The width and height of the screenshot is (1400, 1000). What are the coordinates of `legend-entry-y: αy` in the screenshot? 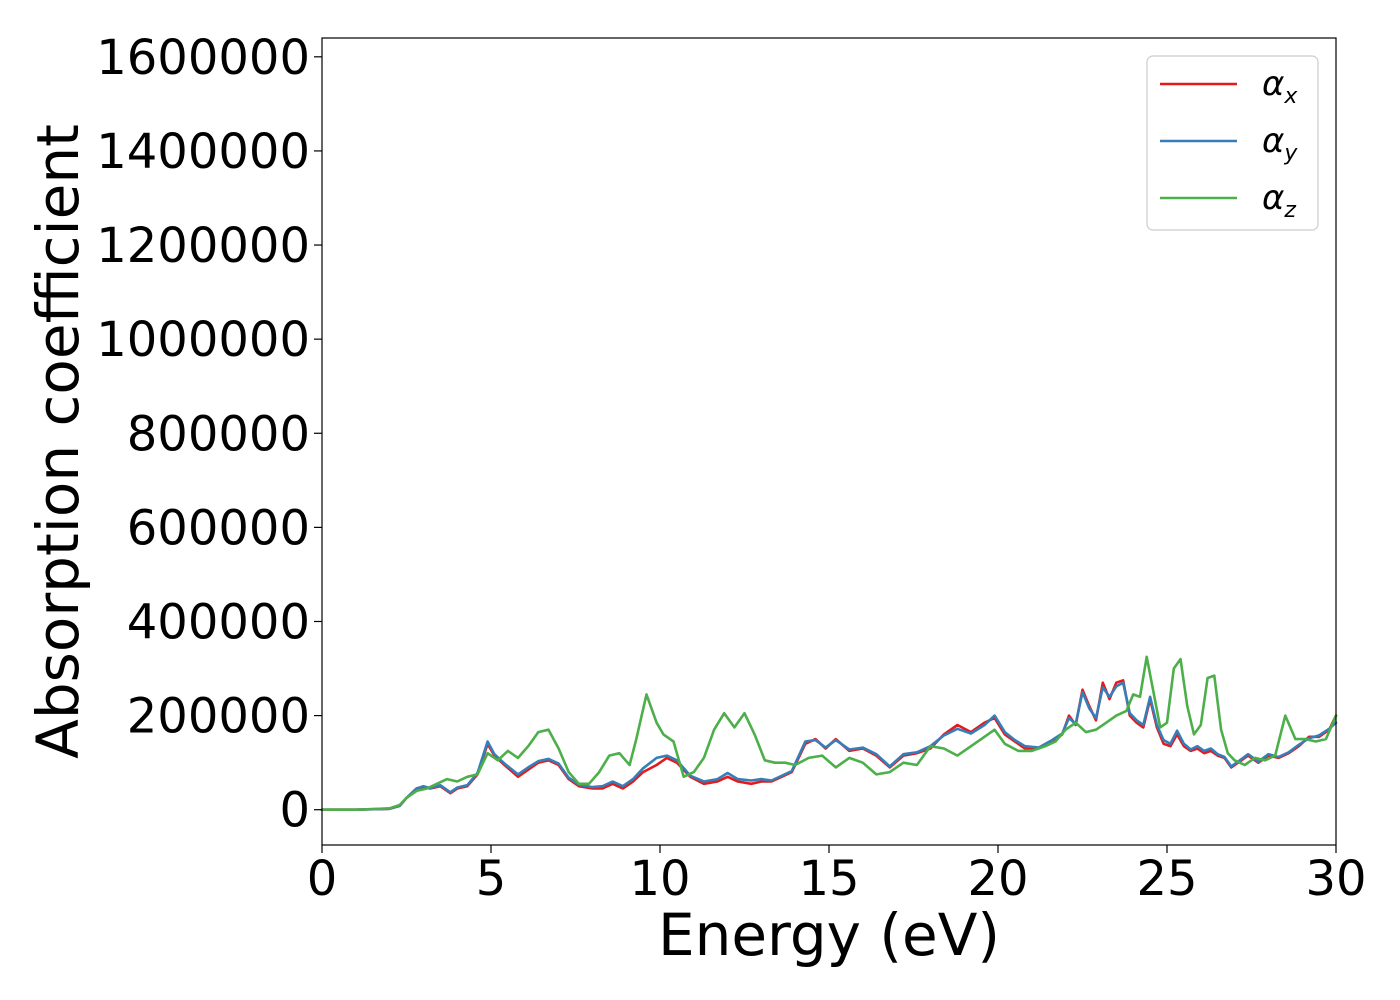 It's located at (1280, 143).